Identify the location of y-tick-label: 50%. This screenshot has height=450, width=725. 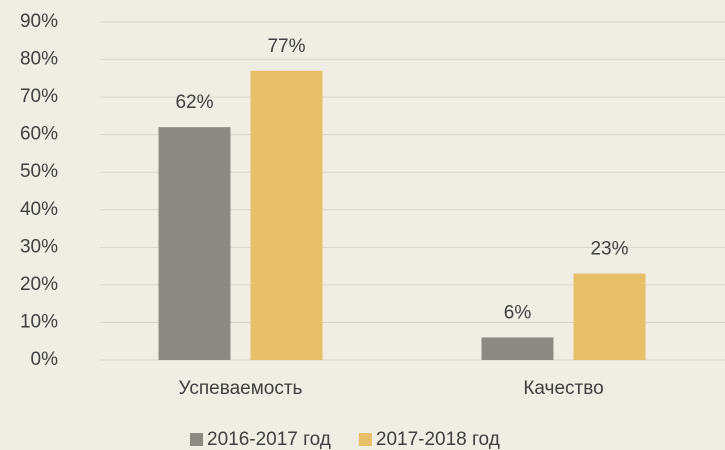
(39, 171).